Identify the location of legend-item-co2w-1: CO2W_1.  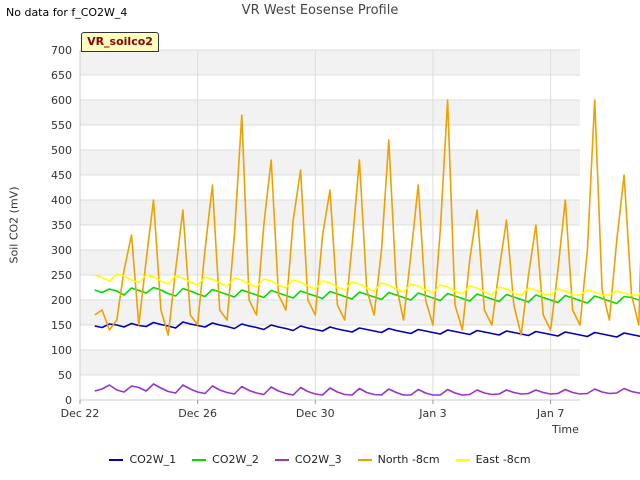
(142, 459).